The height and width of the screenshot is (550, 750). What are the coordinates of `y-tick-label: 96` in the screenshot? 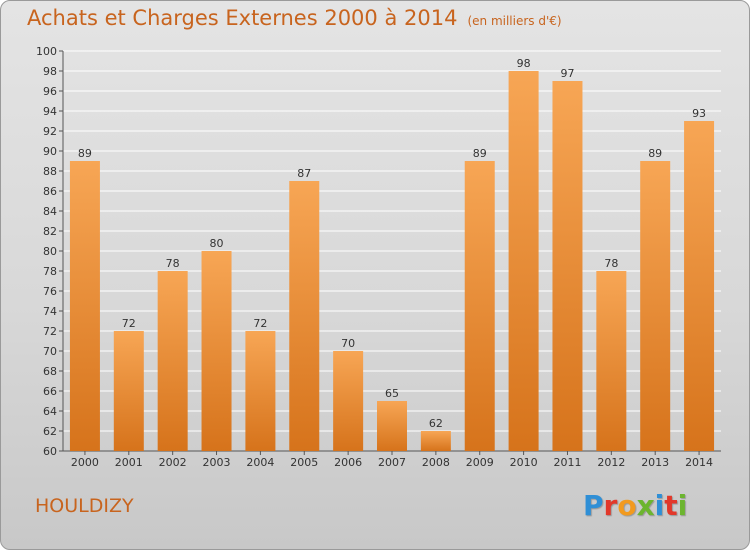 It's located at (50, 91).